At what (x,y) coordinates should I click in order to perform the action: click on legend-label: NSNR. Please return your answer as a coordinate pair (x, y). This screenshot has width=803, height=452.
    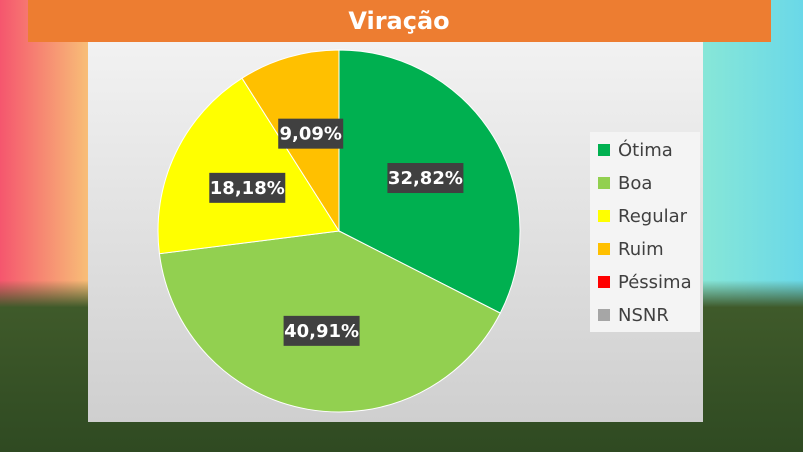
    Looking at the image, I should click on (643, 315).